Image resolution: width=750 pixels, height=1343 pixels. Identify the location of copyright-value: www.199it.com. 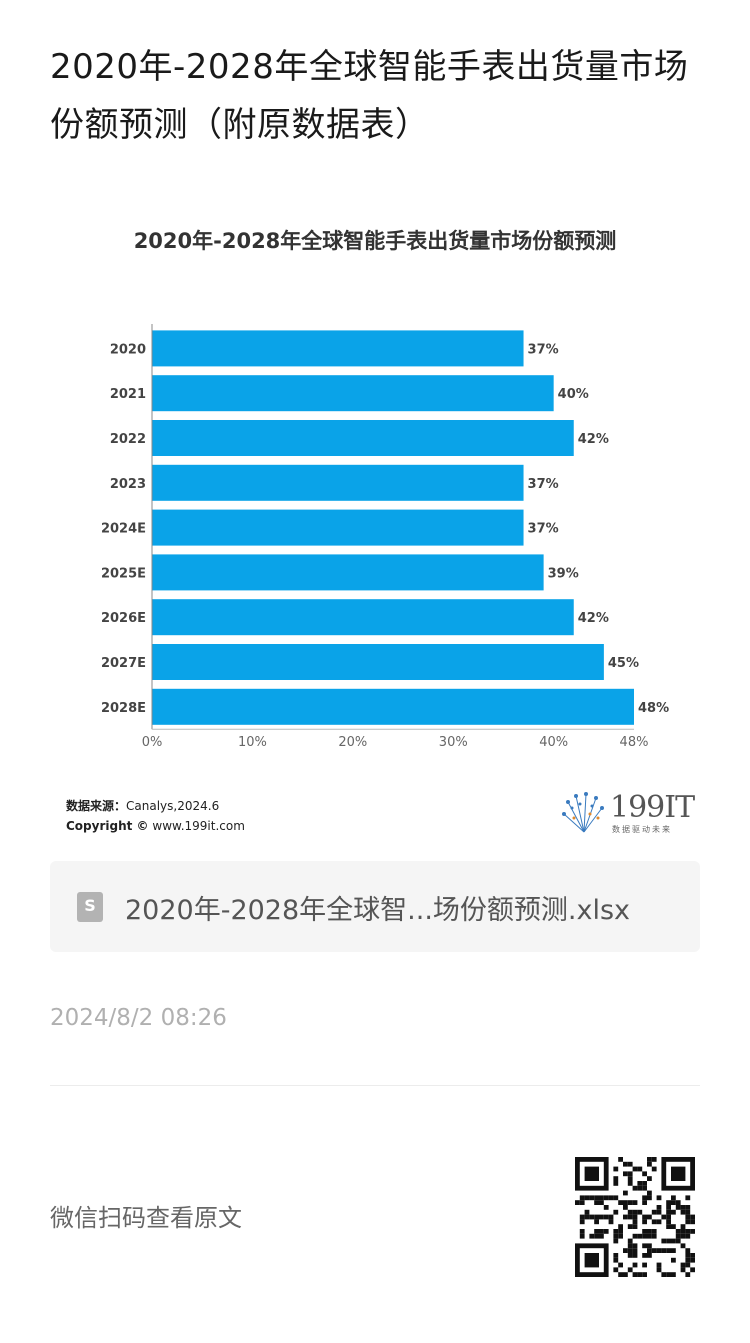
(198, 826).